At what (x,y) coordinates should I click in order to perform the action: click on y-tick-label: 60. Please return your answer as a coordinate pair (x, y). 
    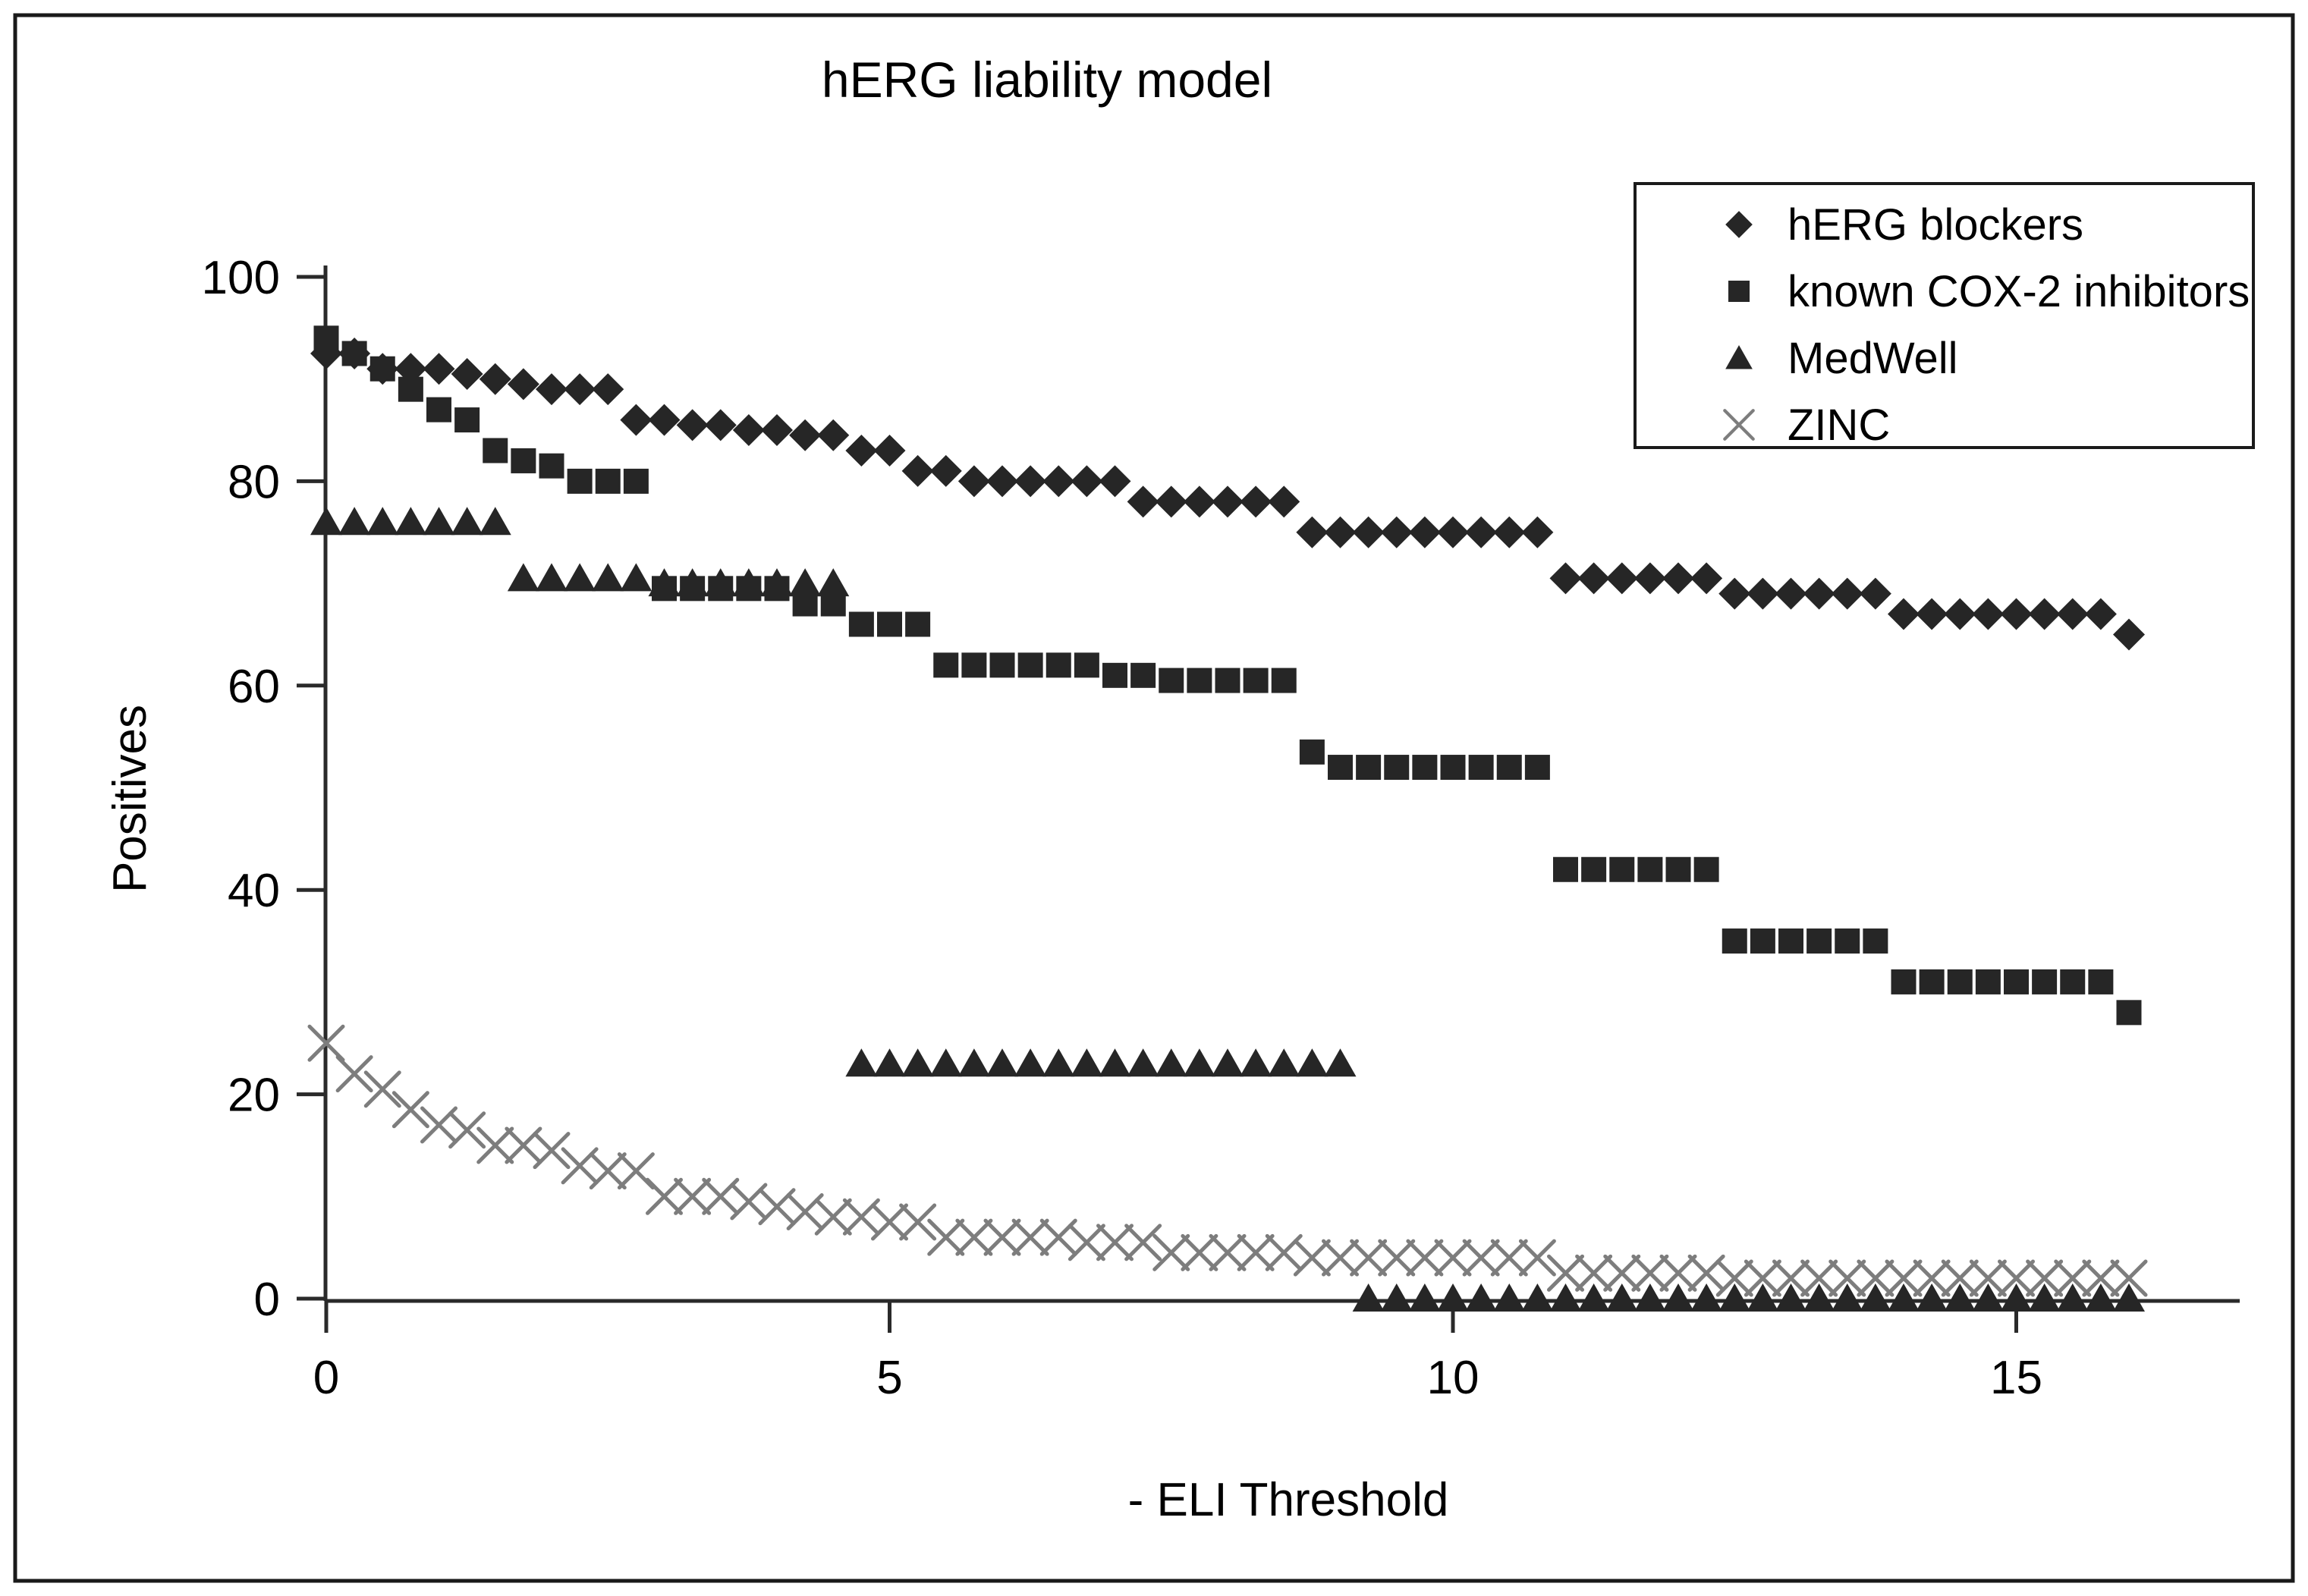
    Looking at the image, I should click on (254, 687).